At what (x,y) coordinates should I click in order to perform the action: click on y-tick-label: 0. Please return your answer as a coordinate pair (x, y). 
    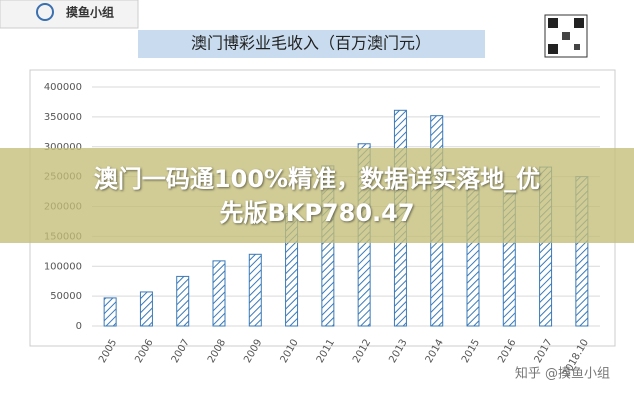
    Looking at the image, I should click on (79, 326).